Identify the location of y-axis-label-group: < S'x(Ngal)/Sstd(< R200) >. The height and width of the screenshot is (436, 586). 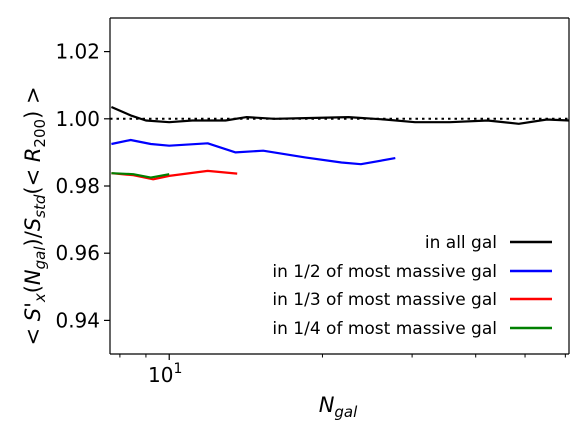
(35, 215).